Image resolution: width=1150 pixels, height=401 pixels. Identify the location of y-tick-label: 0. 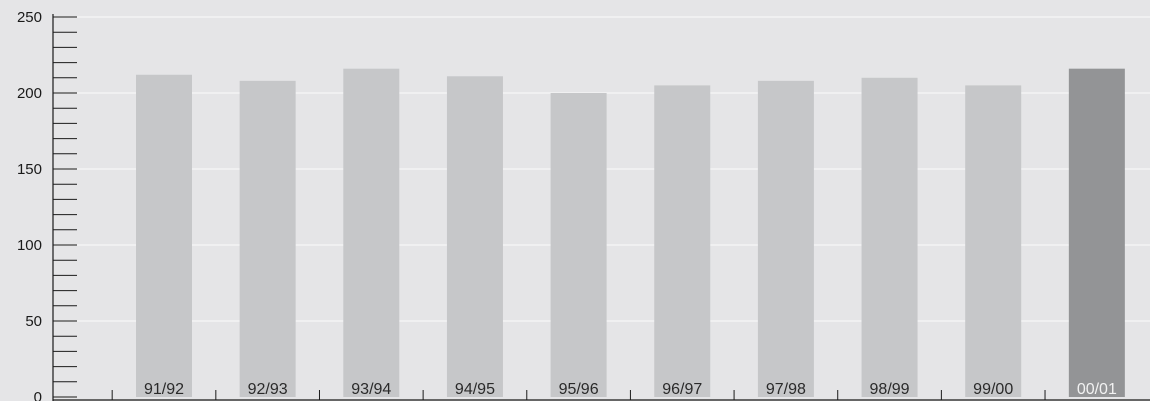
(38, 395).